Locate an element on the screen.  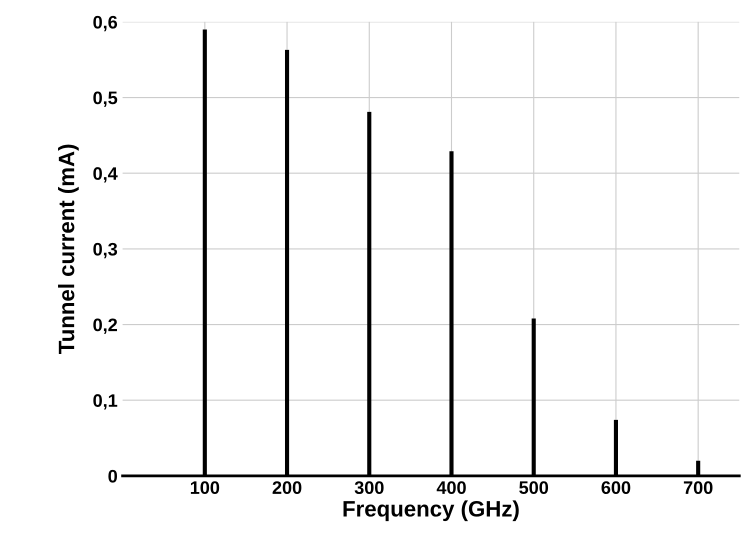
x-tick-label: 100 is located at coordinates (205, 487).